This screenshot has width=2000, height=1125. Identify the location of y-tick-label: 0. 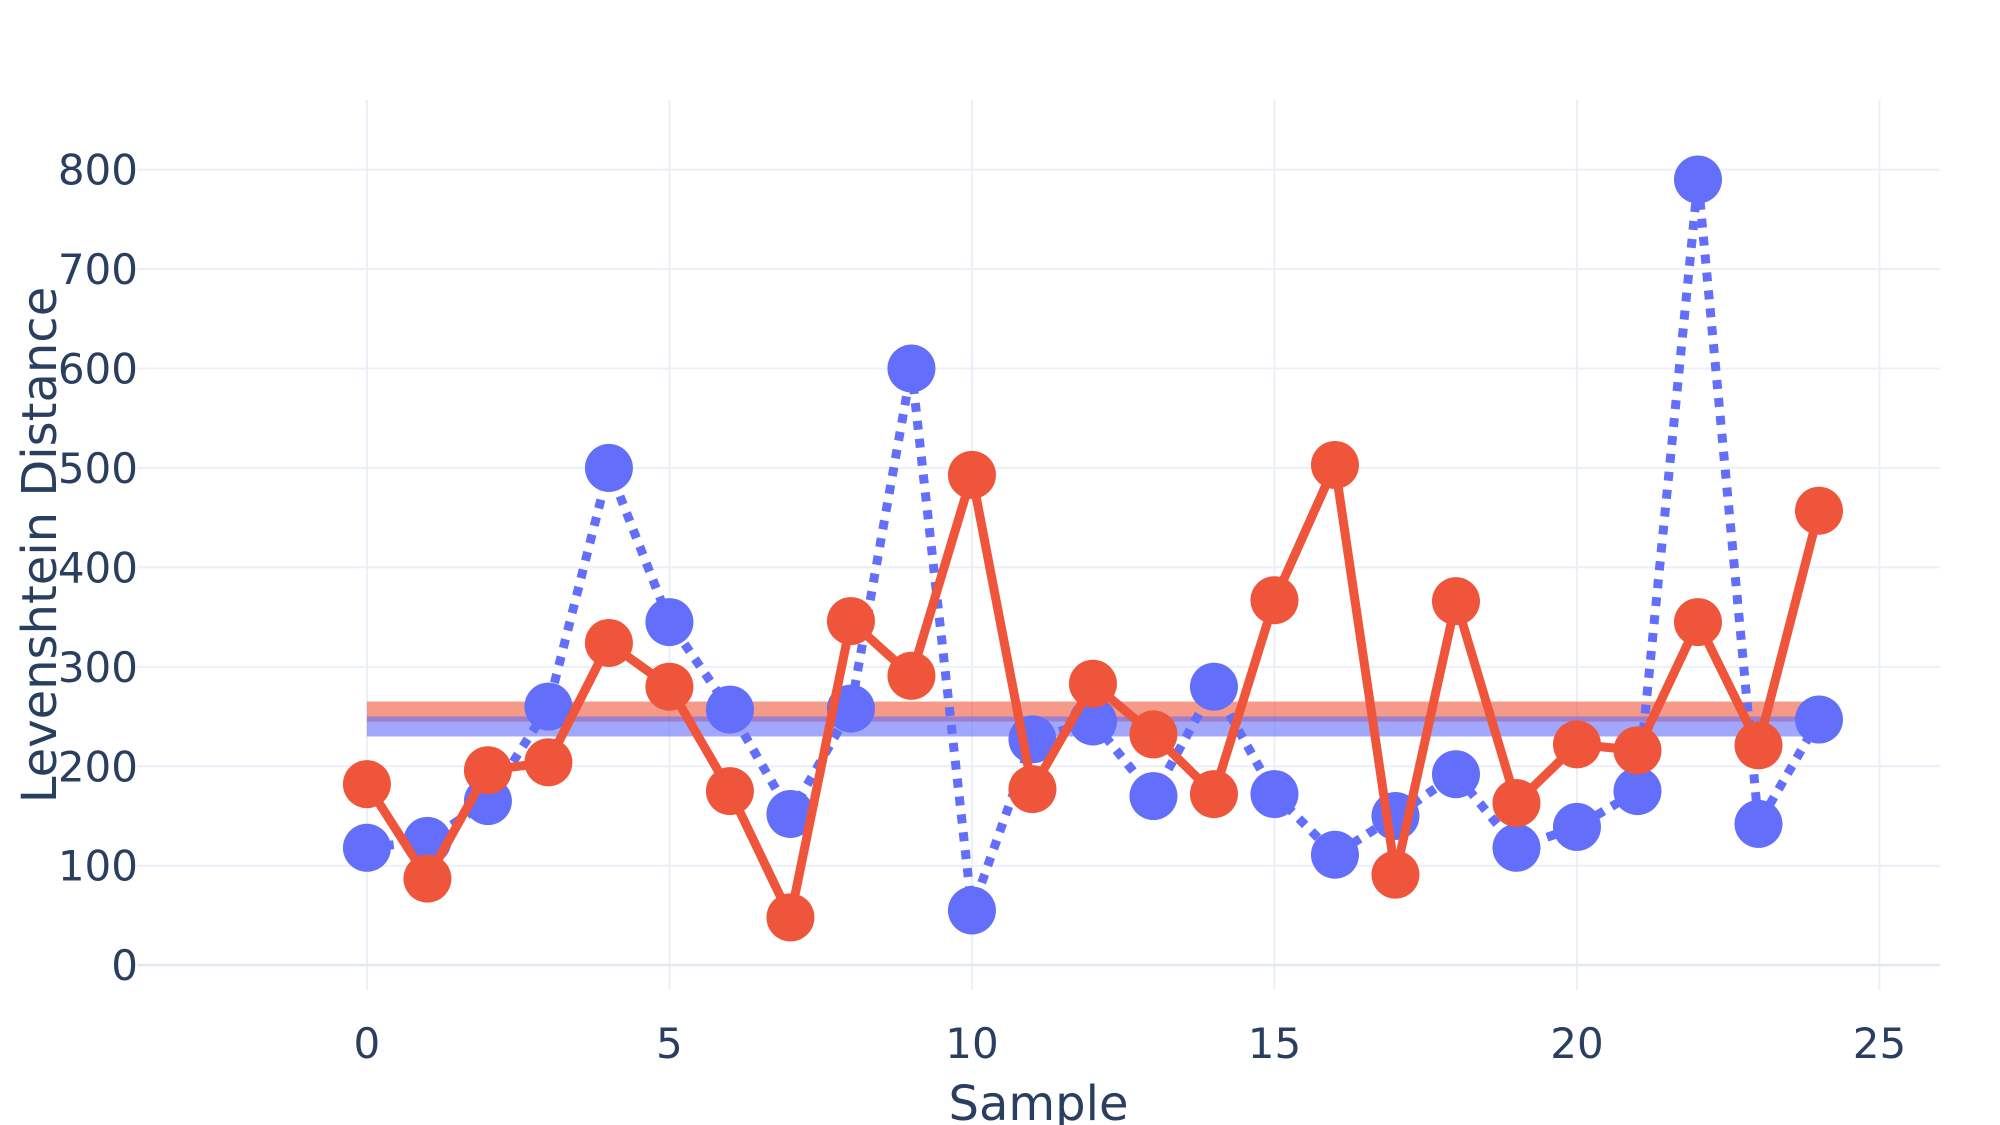
(124, 965).